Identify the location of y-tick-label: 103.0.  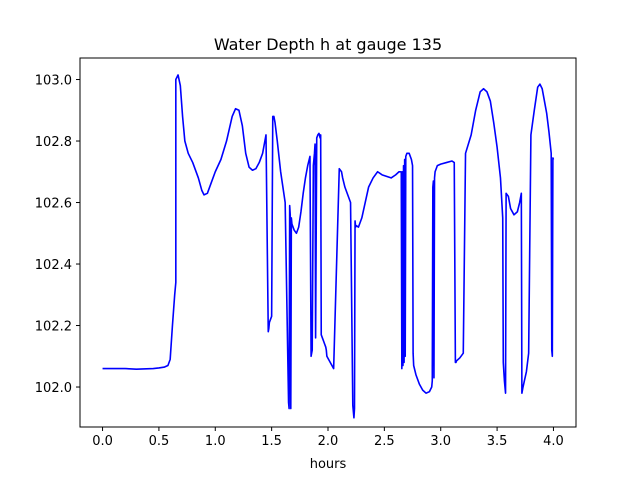
(53, 81).